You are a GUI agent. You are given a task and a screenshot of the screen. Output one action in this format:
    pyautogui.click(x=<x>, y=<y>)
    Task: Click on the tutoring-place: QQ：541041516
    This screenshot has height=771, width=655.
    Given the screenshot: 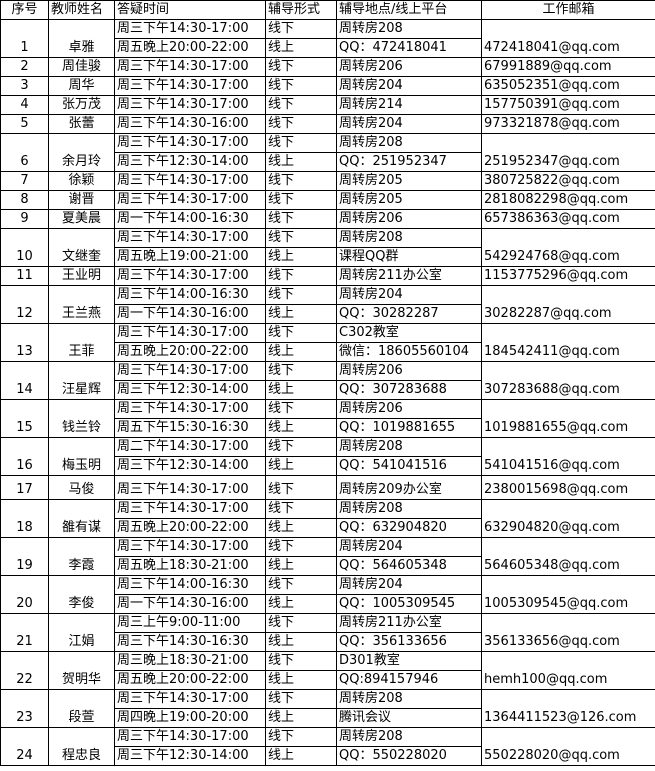 What is the action you would take?
    pyautogui.click(x=409, y=466)
    